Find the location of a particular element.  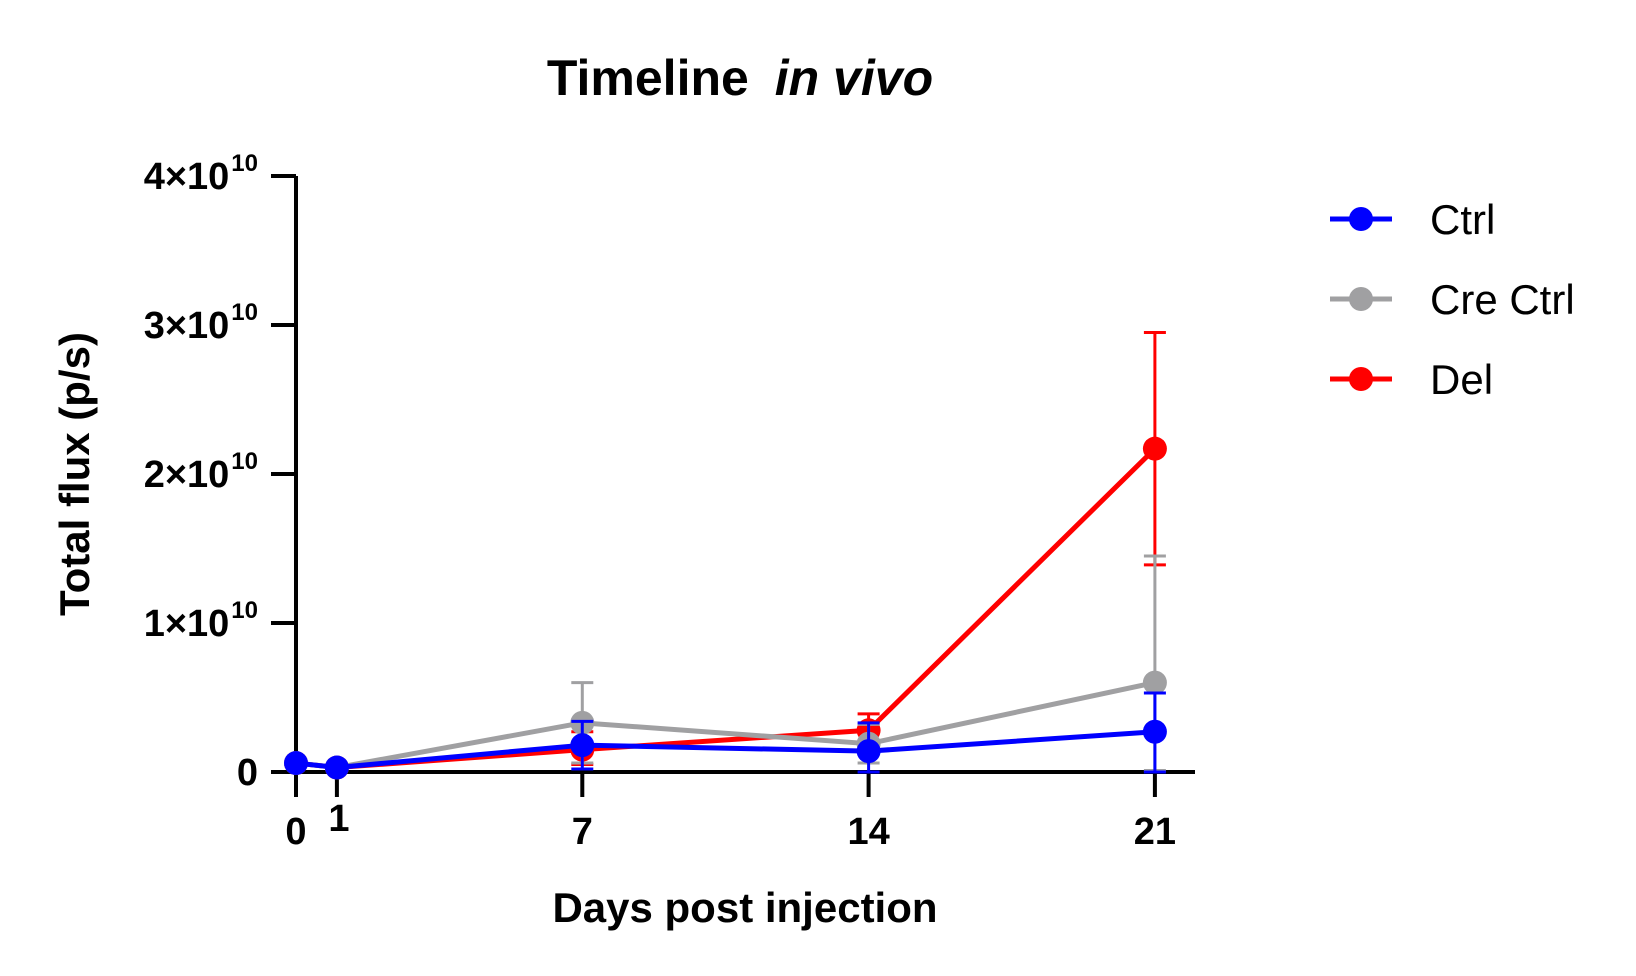

x-tick-label: 21 is located at coordinates (1155, 832).